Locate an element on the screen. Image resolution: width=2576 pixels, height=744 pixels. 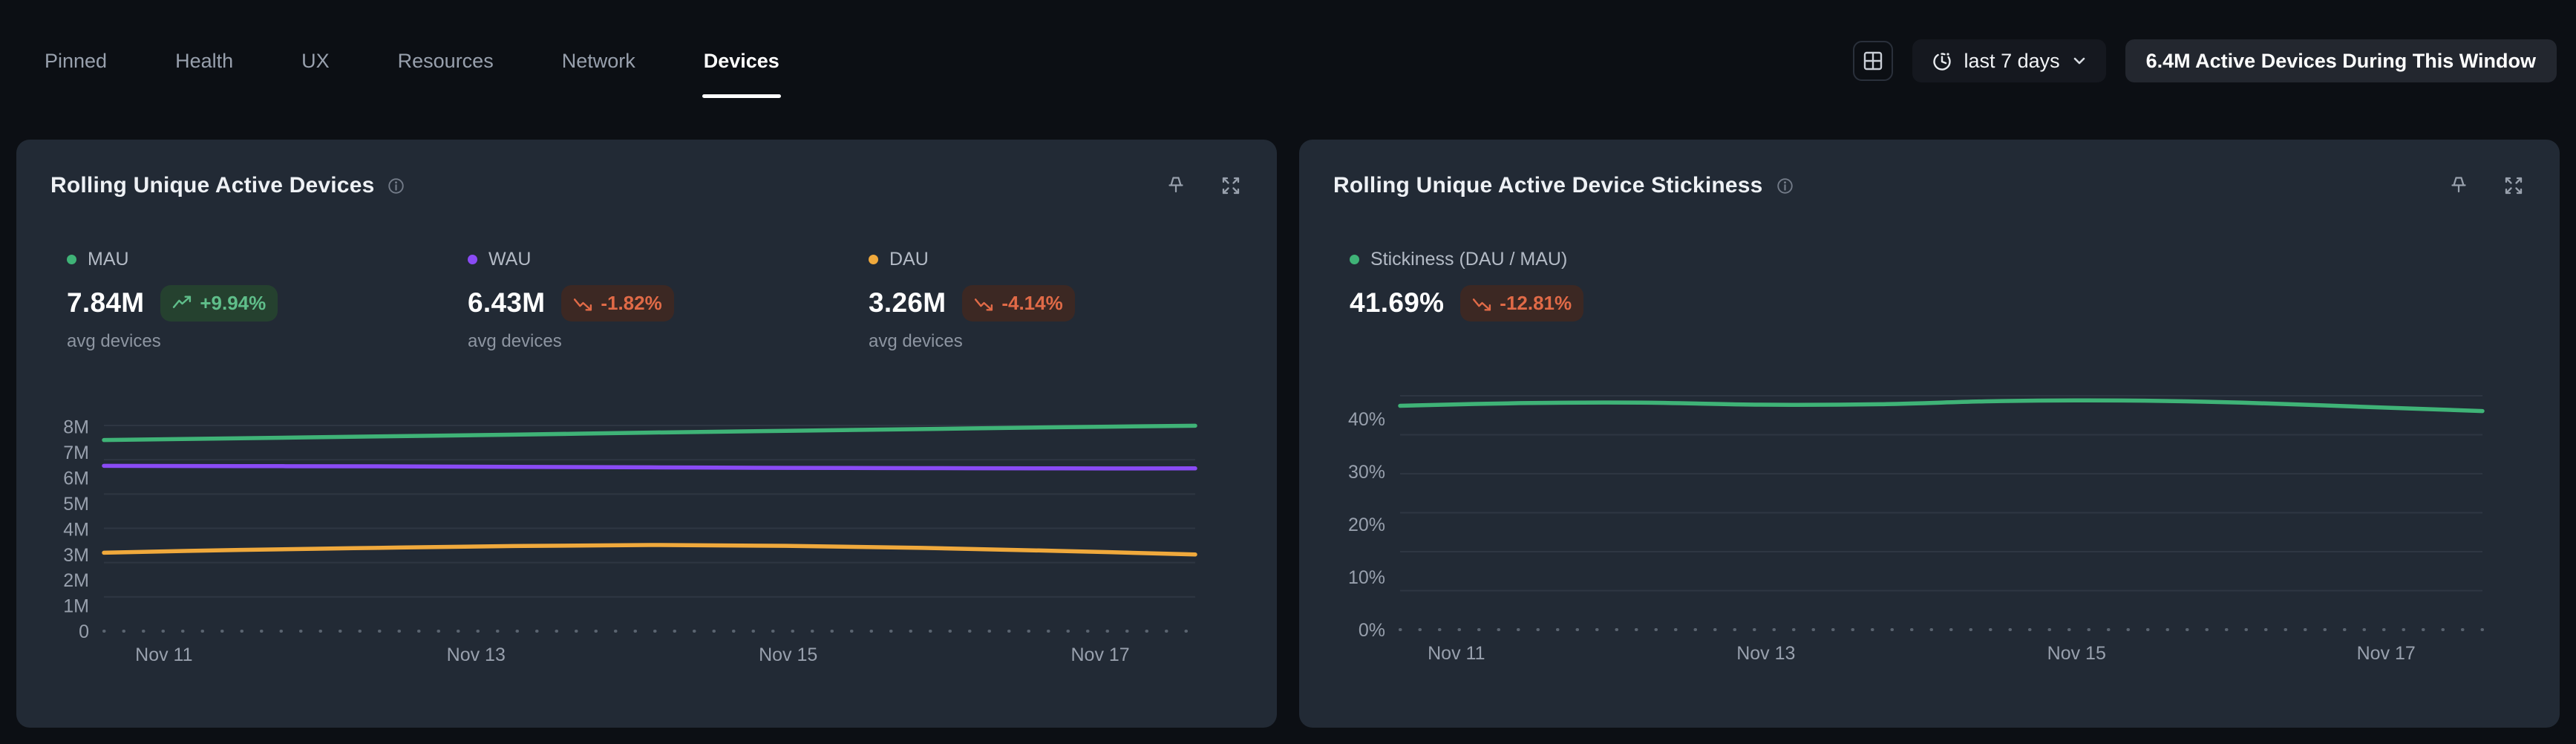
metric-name: DAU is located at coordinates (909, 259).